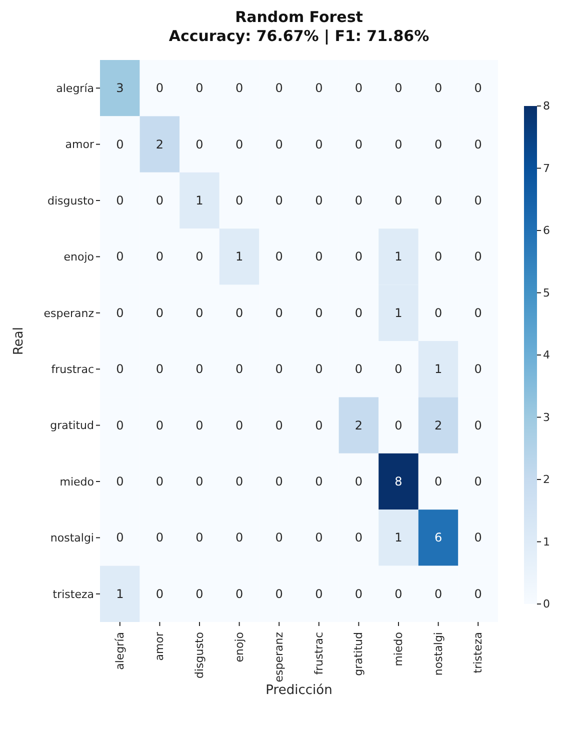 Image resolution: width=562 pixels, height=734 pixels. I want to click on x-tick-label: frustrac, so click(319, 653).